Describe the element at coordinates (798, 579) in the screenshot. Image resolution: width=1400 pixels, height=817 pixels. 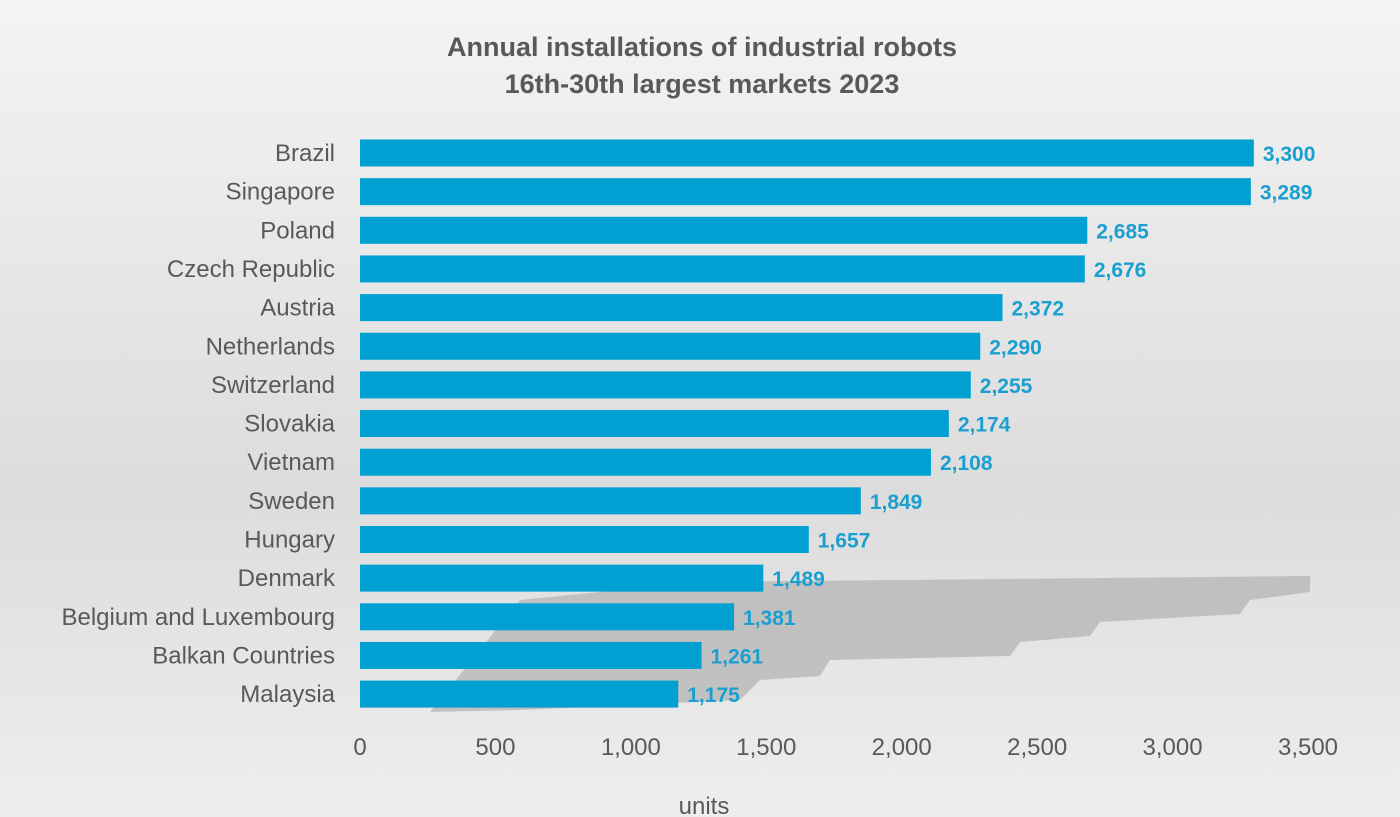
I see `value-label: 1,489` at that location.